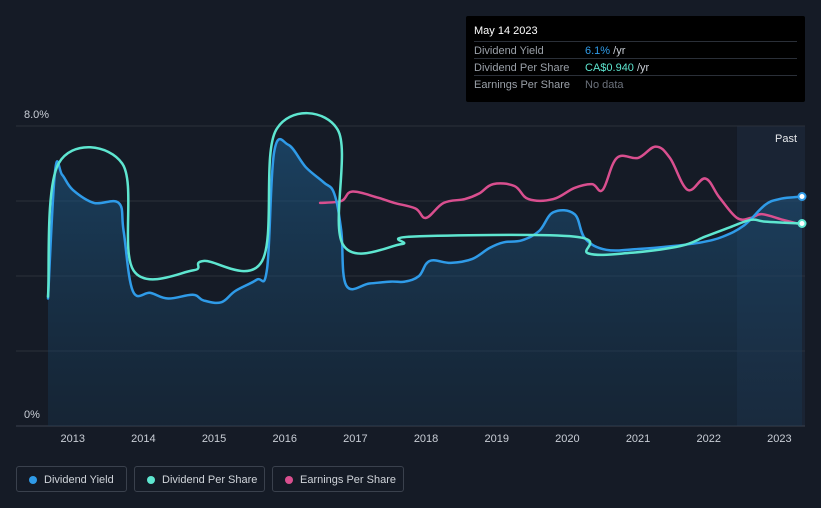  I want to click on tooltip-value: CA$0.940 /yr, so click(617, 68).